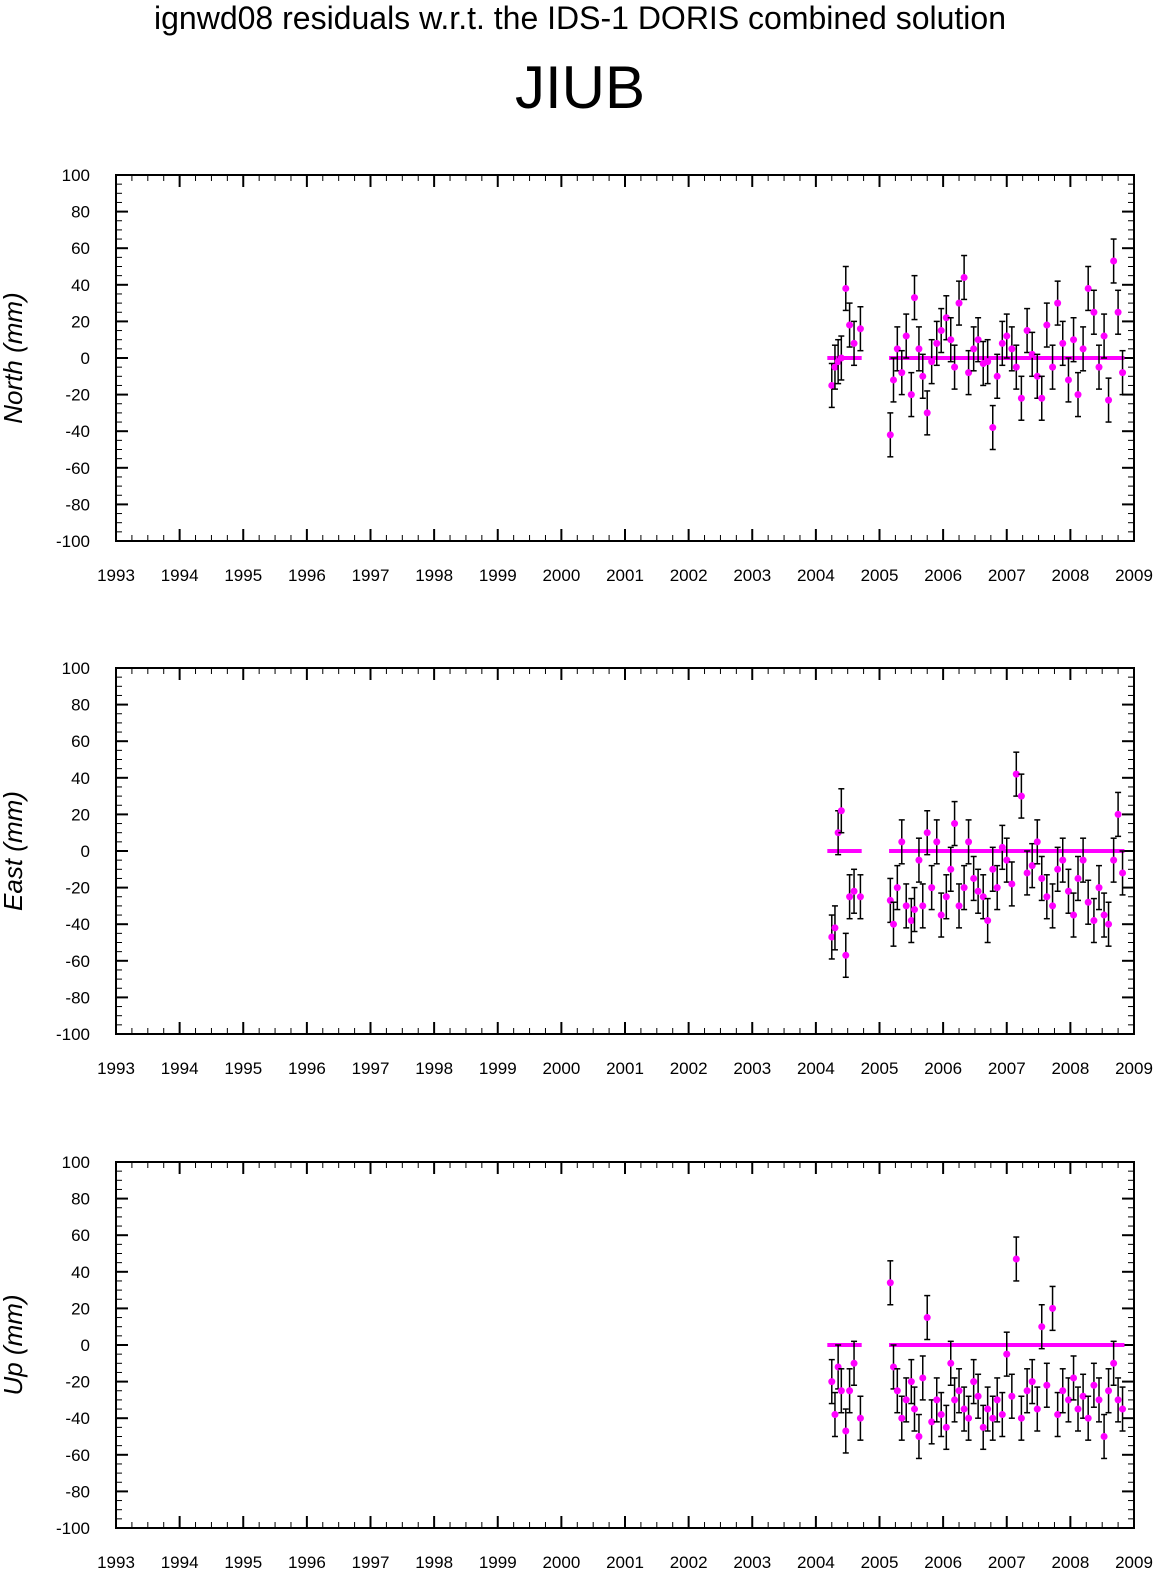 The image size is (1160, 1577). Describe the element at coordinates (689, 575) in the screenshot. I see `north-x-tick-label: 2002` at that location.